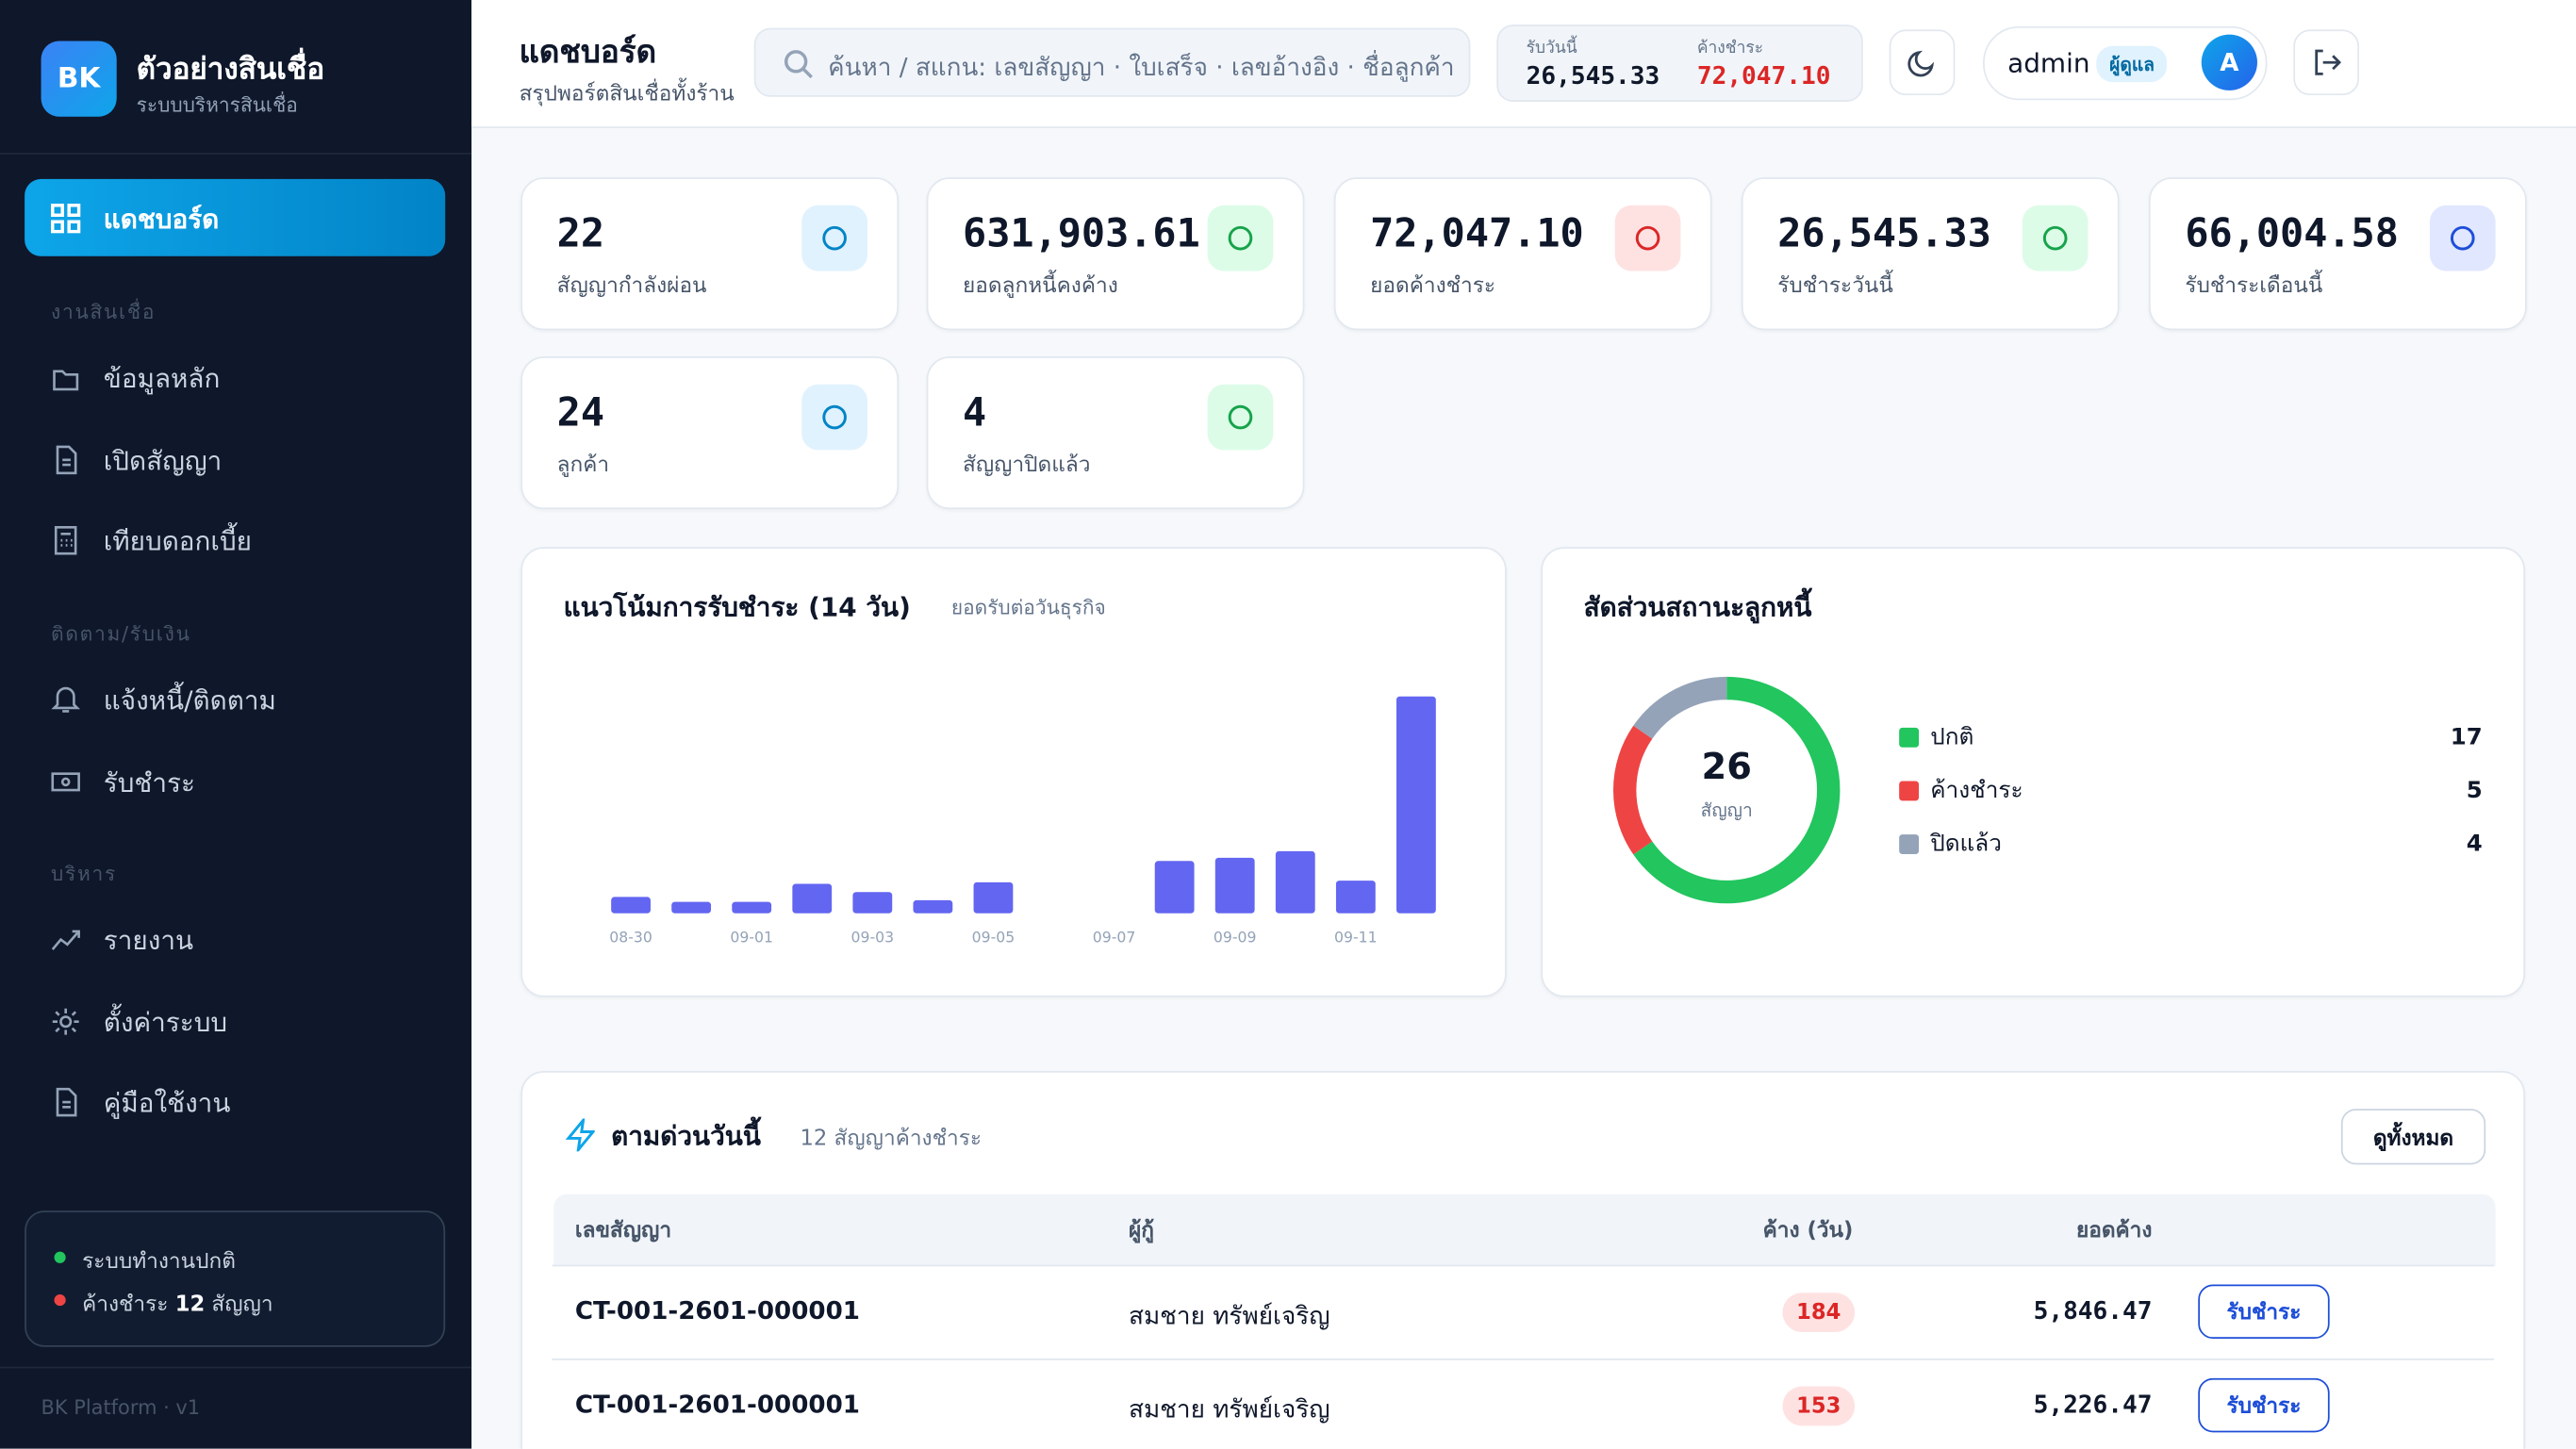 The width and height of the screenshot is (2576, 1449). Describe the element at coordinates (60, 1257) in the screenshot. I see `dot` at that location.